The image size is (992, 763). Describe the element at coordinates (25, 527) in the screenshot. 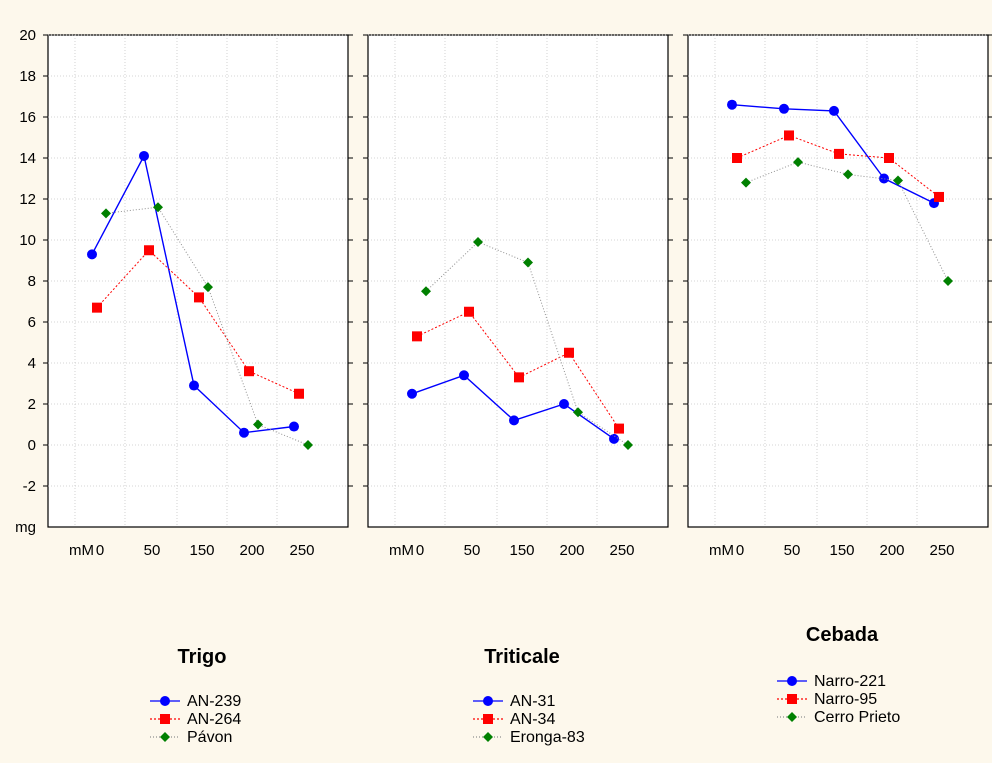

I see `y-unit-label: mg` at that location.